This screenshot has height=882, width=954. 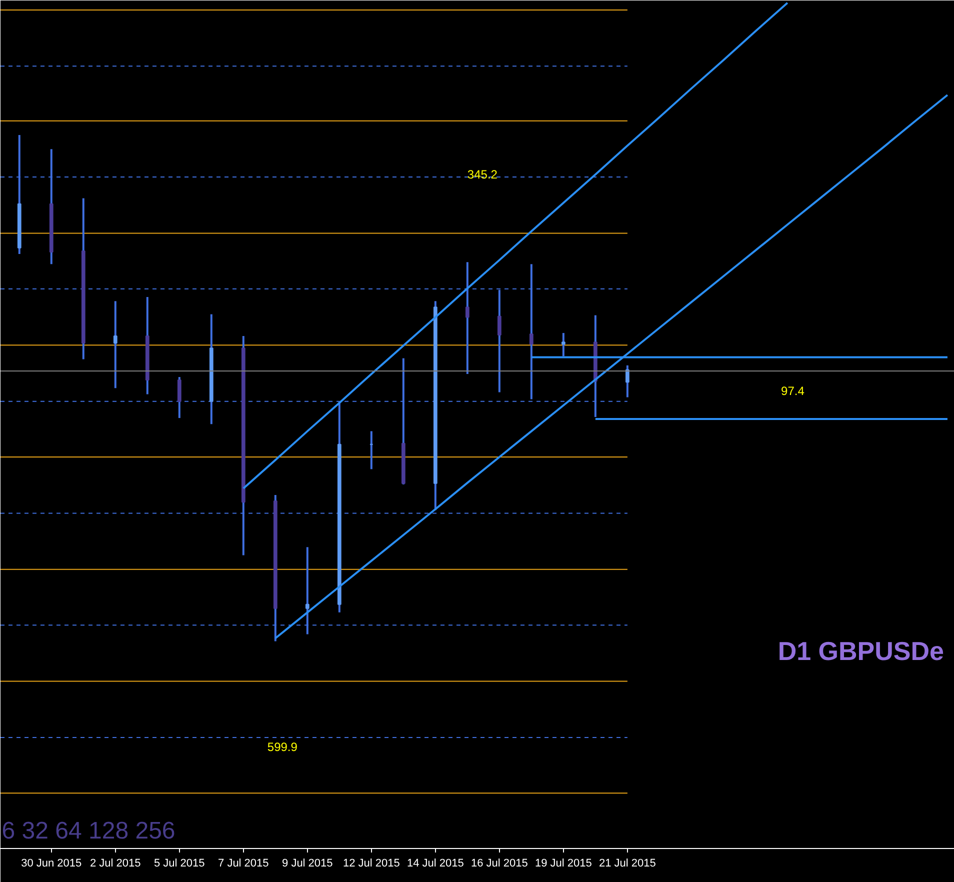 I want to click on x-tick-label: 19 Jul 2015, so click(x=563, y=864).